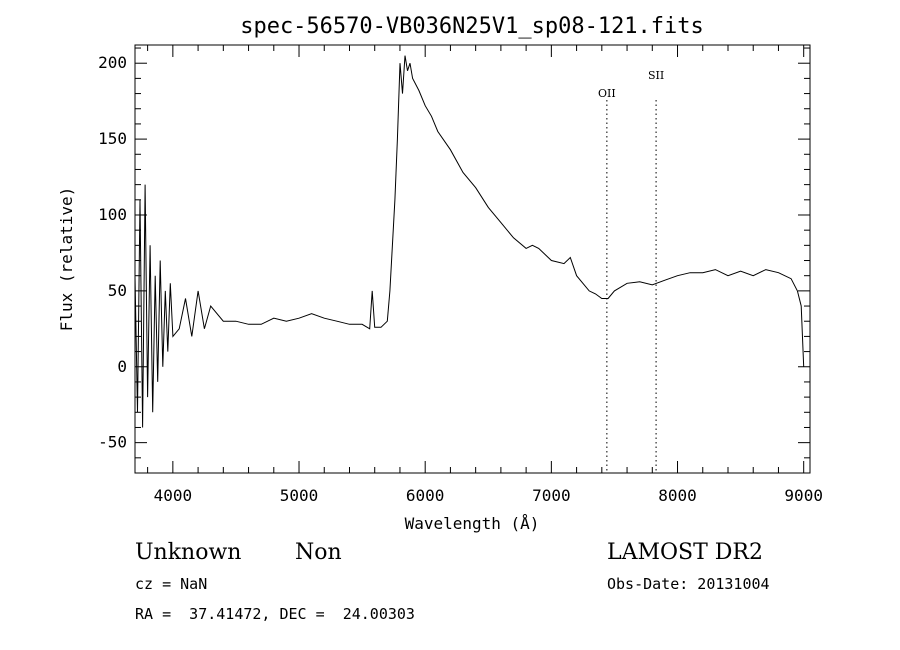  What do you see at coordinates (112, 62) in the screenshot?
I see `y-tick-label: 200` at bounding box center [112, 62].